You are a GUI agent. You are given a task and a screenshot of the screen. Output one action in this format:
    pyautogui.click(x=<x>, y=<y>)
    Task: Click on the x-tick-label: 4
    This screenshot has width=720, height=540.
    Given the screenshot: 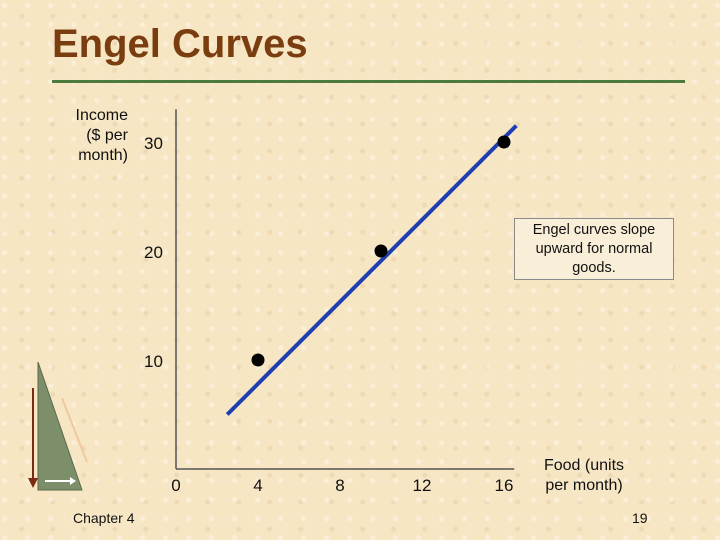 What is the action you would take?
    pyautogui.click(x=257, y=485)
    